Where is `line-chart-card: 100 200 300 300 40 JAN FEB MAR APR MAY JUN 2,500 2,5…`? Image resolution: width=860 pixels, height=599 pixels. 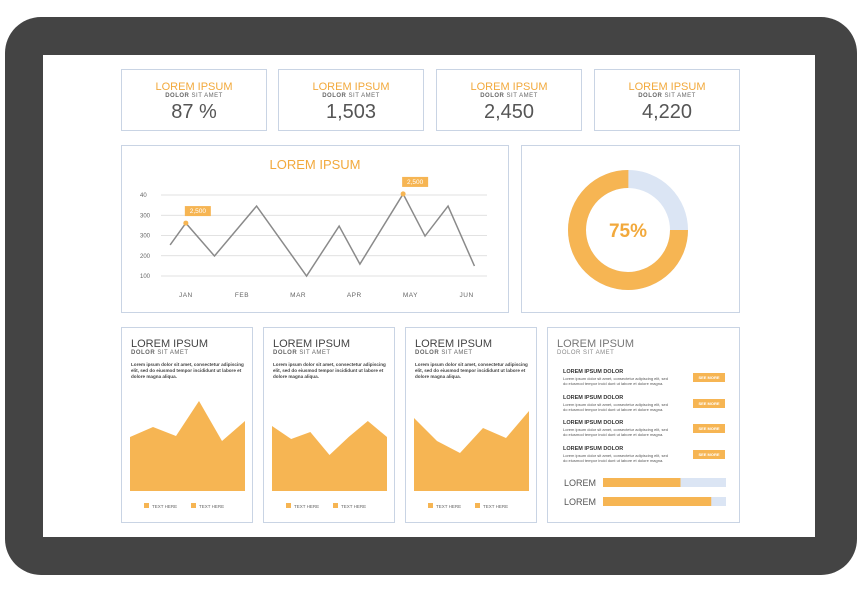 line-chart-card: 100 200 300 300 40 JAN FEB MAR APR MAY JUN 2,500 2,5… is located at coordinates (315, 229).